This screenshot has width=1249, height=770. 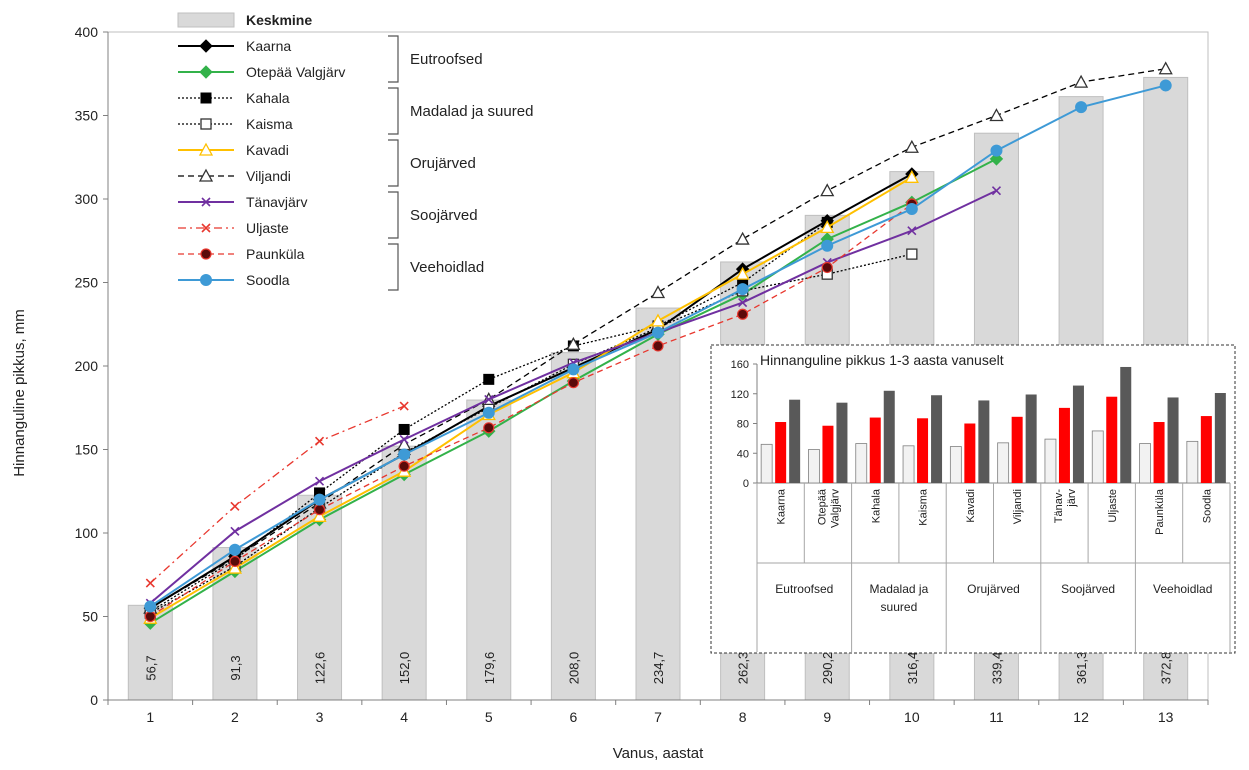 What do you see at coordinates (267, 150) in the screenshot?
I see `legend-label: Kavadi` at bounding box center [267, 150].